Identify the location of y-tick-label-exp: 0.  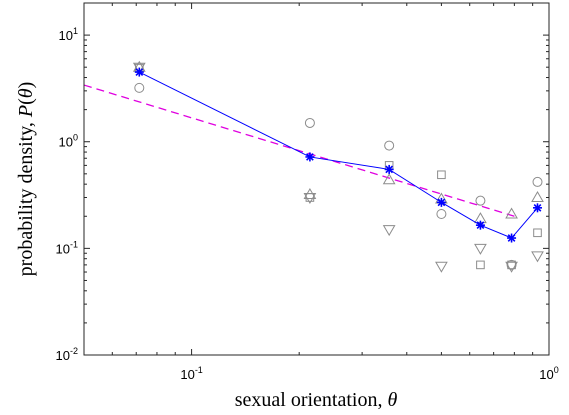
(75, 138).